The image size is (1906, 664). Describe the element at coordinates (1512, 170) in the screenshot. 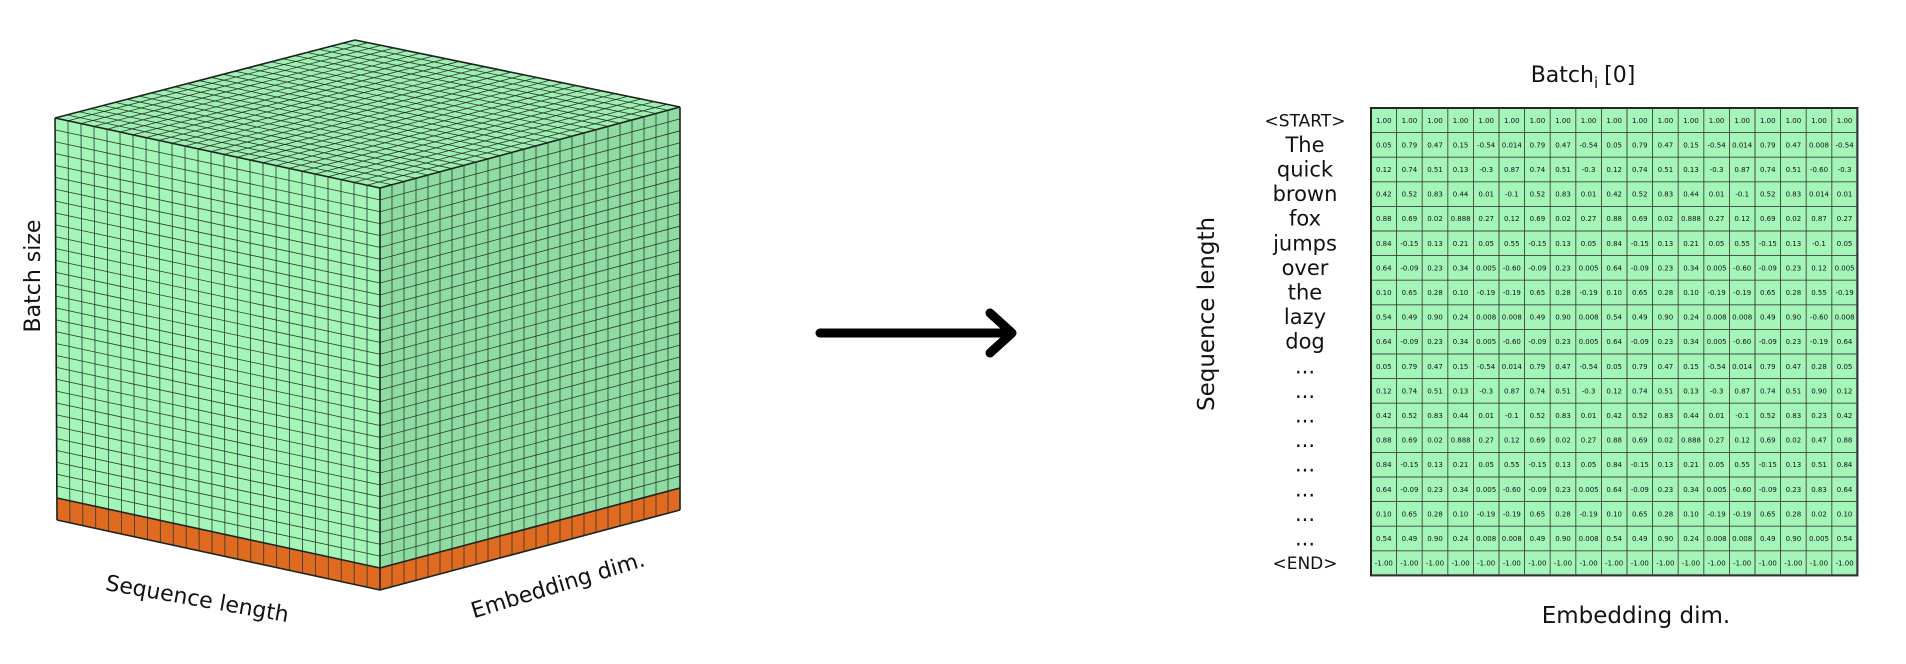

I see `matrix-cell-value: 0.87` at that location.